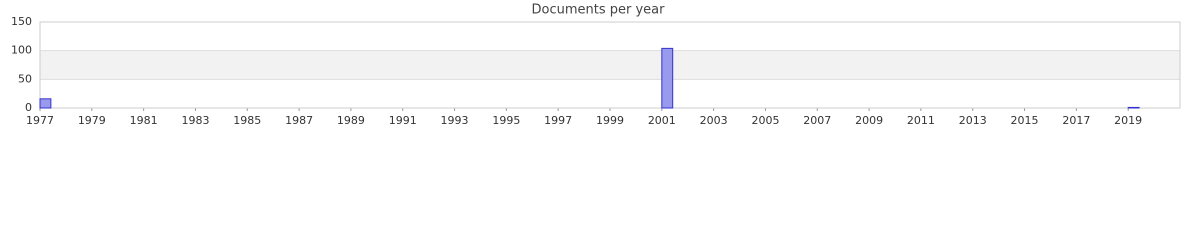  What do you see at coordinates (455, 120) in the screenshot?
I see `x-tick-label: 1993` at bounding box center [455, 120].